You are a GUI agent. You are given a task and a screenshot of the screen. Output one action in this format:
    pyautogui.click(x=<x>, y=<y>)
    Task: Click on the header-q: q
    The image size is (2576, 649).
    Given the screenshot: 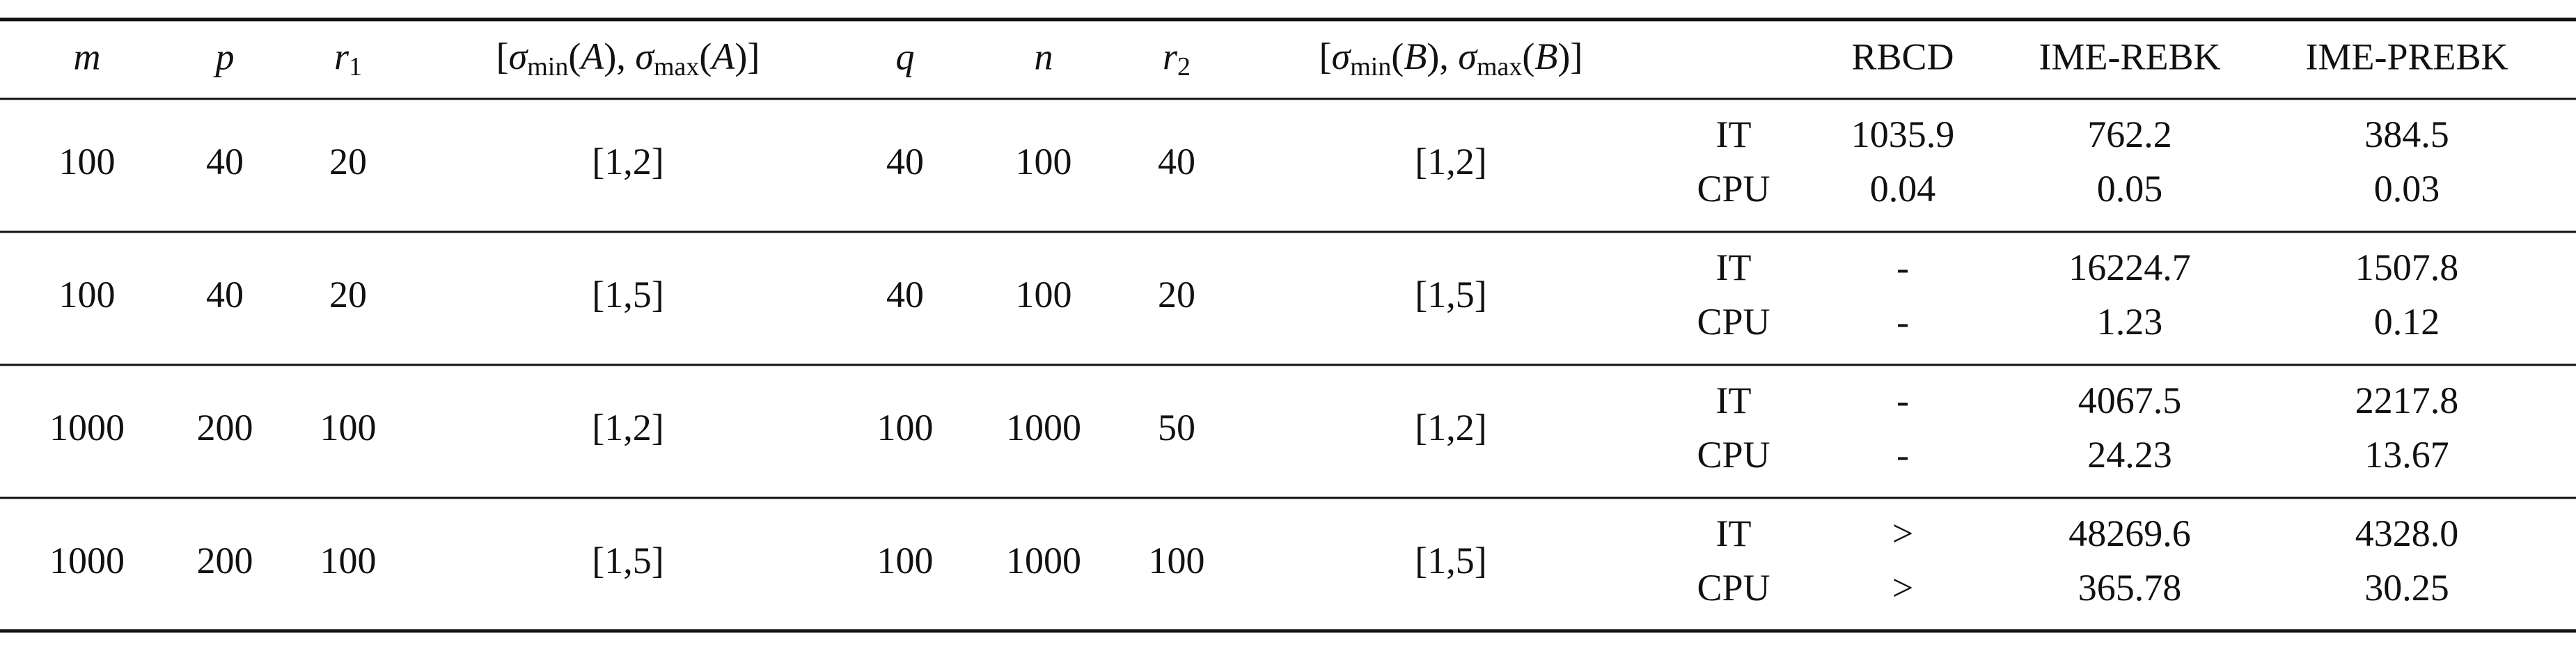 What is the action you would take?
    pyautogui.click(x=905, y=56)
    